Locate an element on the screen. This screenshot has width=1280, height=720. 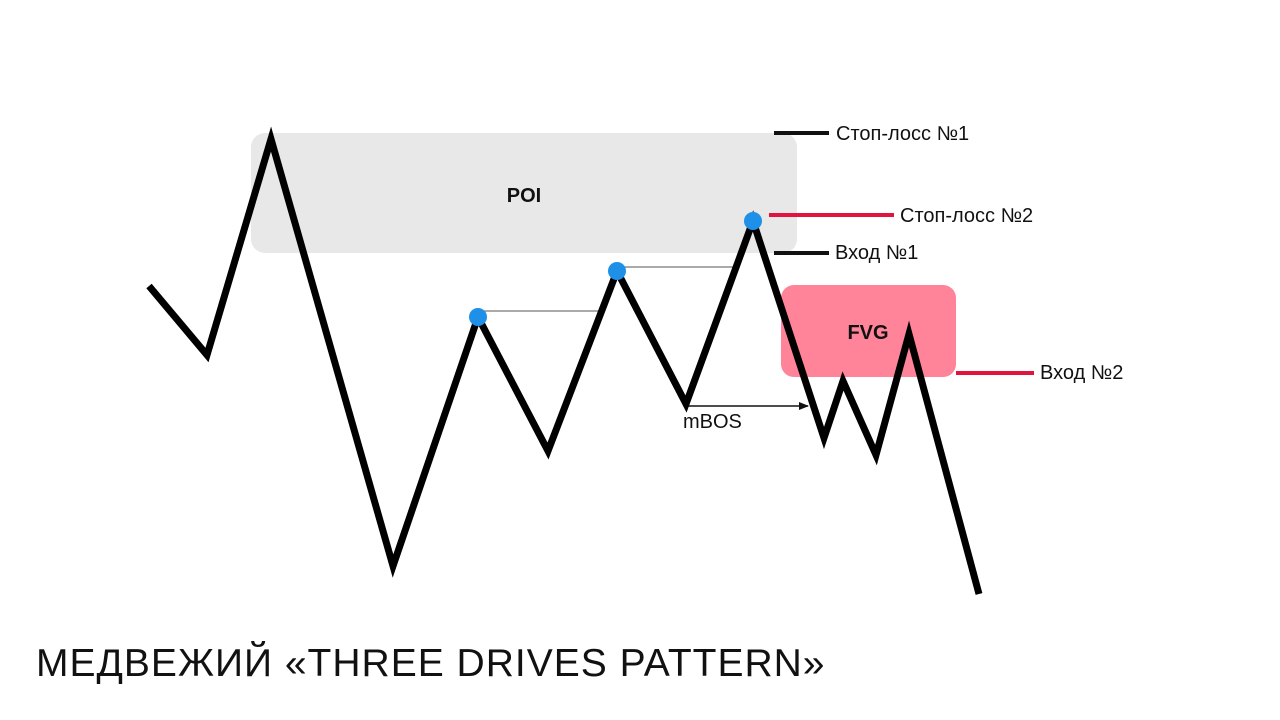
entry-2-level: Вход №2 is located at coordinates (1039, 373).